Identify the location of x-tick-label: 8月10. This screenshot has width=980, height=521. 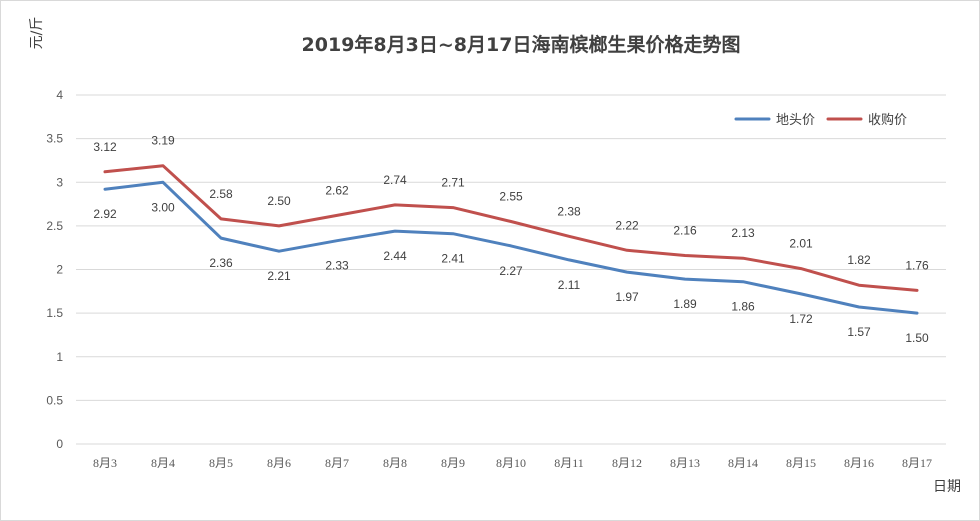
(511, 463).